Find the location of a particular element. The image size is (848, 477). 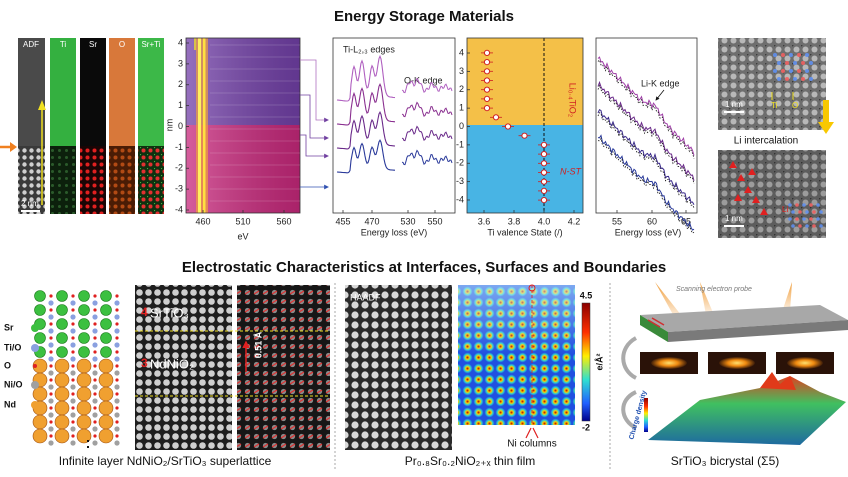

ti-spectrum is located at coordinates (365, 156).